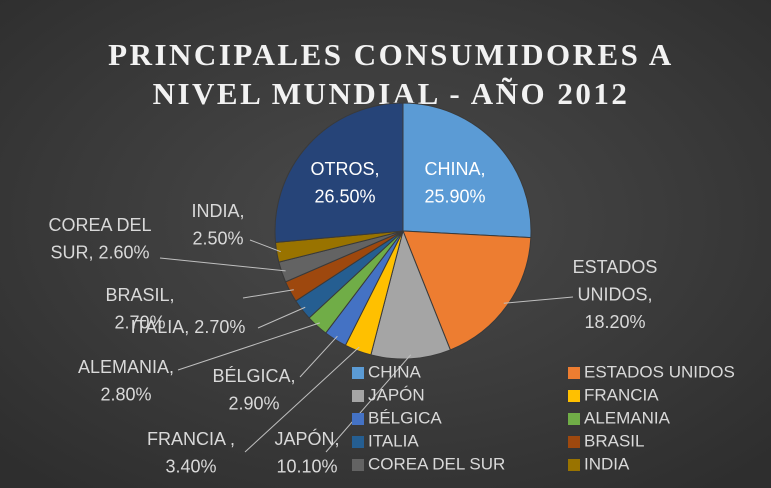  I want to click on legend-label: BÉLGICA, so click(405, 417).